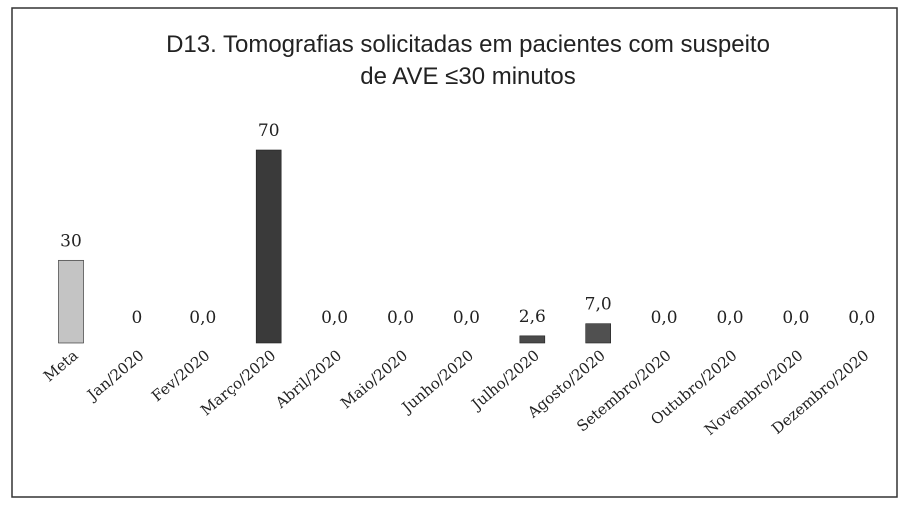 The width and height of the screenshot is (909, 510). What do you see at coordinates (269, 131) in the screenshot?
I see `data-label: 70` at bounding box center [269, 131].